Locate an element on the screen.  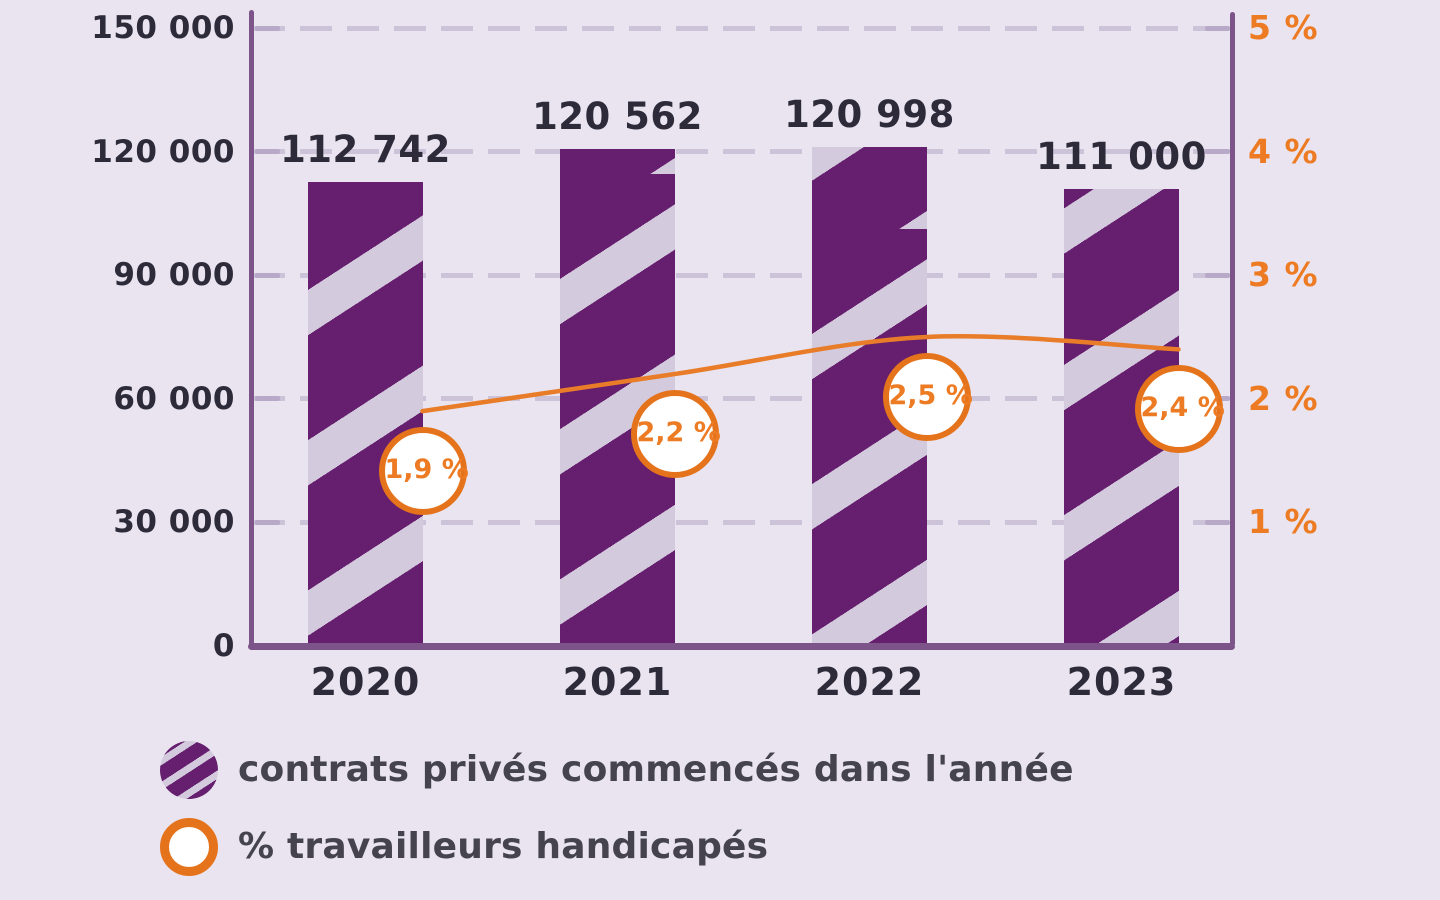
striped-bar-swatch-icon is located at coordinates (189, 770).